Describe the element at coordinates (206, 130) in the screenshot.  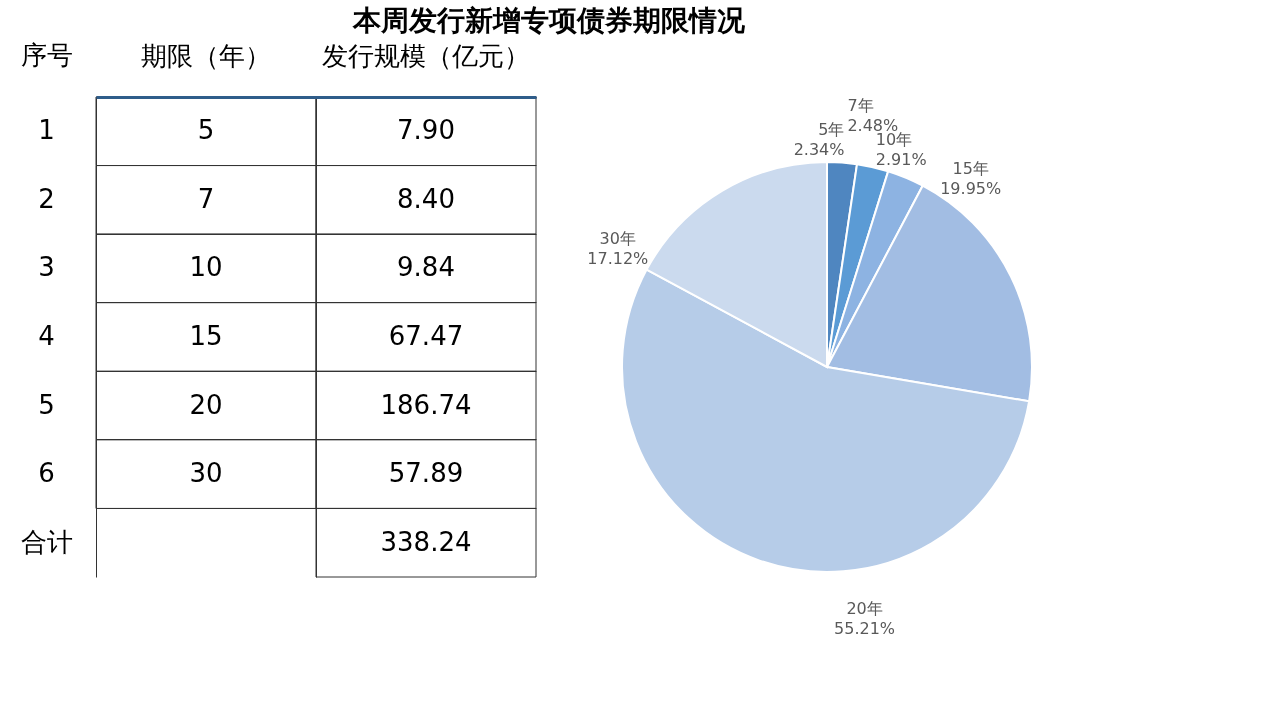
I see `data-label: 5` at that location.